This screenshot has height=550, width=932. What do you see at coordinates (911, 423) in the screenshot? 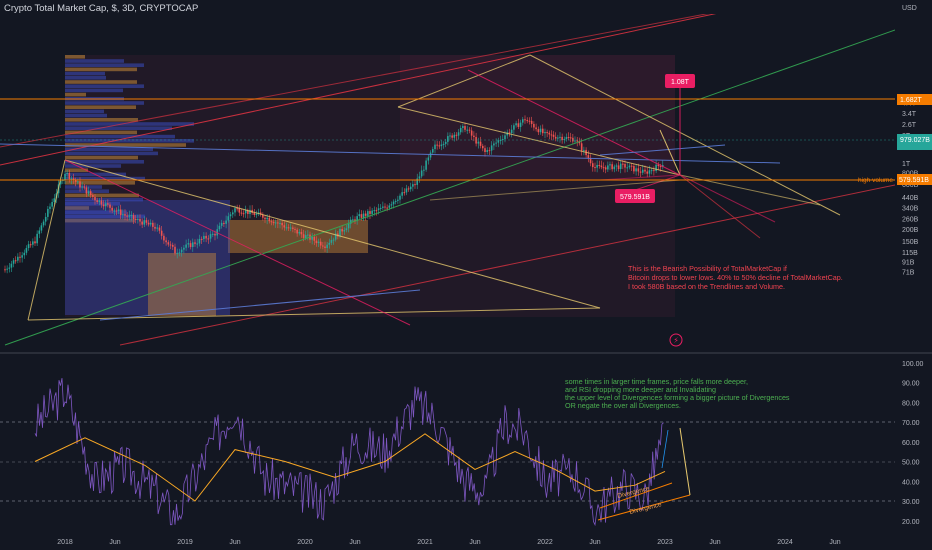
I see `rsi-tick-label: 70.00` at bounding box center [911, 423].